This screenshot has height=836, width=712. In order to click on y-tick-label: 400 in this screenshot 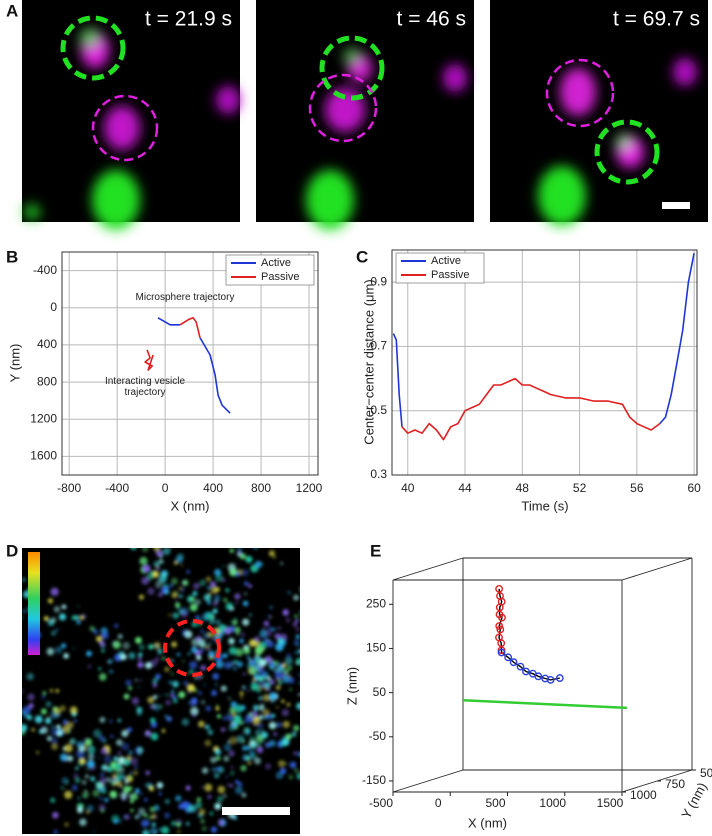, I will do `click(47, 344)`.